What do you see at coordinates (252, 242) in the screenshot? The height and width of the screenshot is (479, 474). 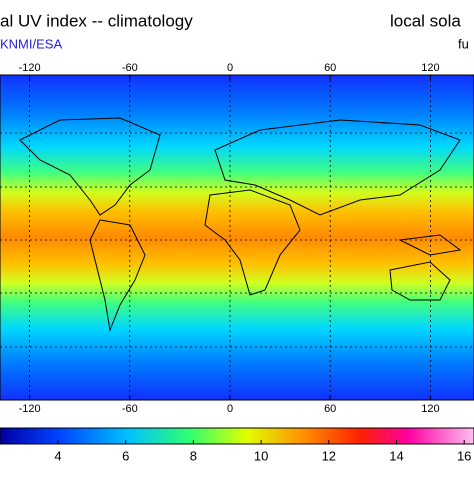 I see `africa` at bounding box center [252, 242].